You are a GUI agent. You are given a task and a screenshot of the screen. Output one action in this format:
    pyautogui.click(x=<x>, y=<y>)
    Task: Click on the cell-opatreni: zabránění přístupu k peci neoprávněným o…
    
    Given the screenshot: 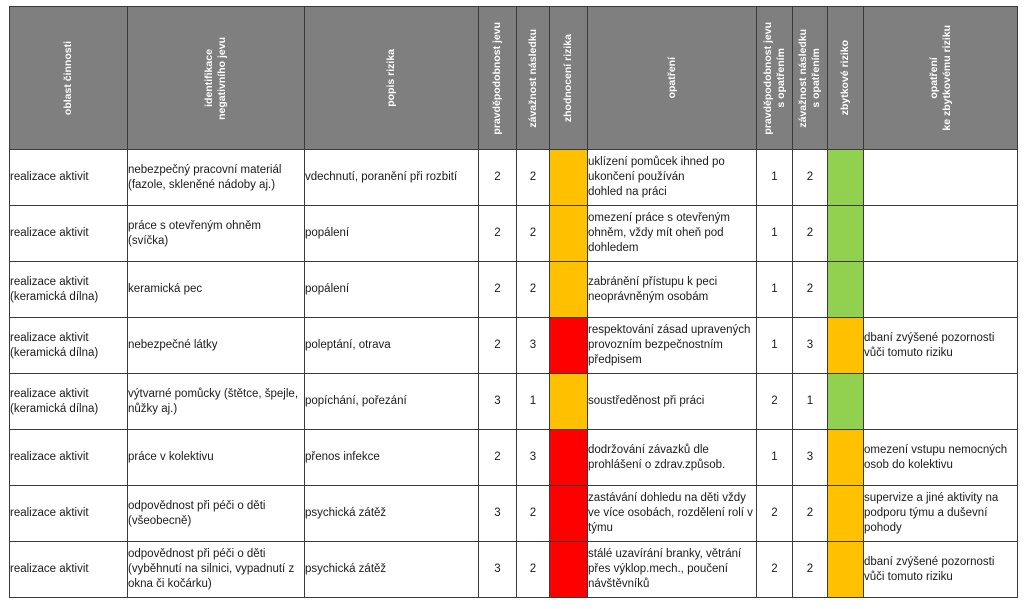 What is the action you would take?
    pyautogui.click(x=672, y=289)
    